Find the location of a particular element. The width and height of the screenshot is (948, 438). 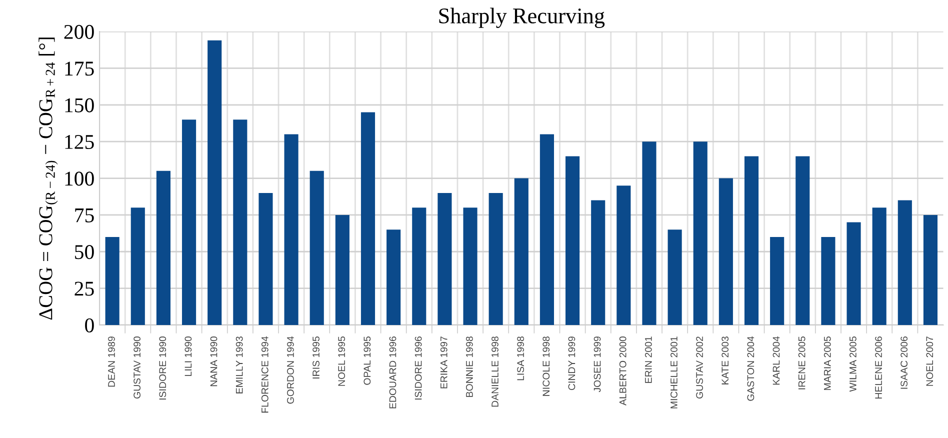

y-tick-label: 150 is located at coordinates (79, 105).